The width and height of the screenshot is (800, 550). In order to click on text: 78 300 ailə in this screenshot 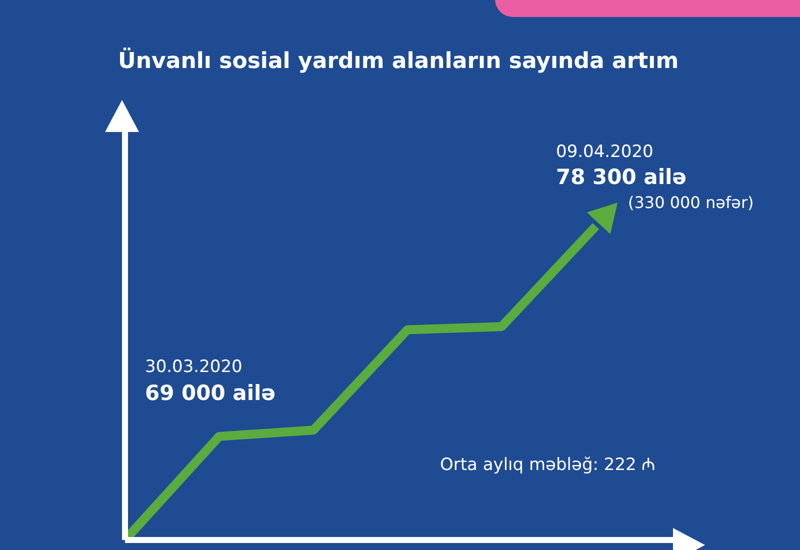, I will do `click(621, 177)`.